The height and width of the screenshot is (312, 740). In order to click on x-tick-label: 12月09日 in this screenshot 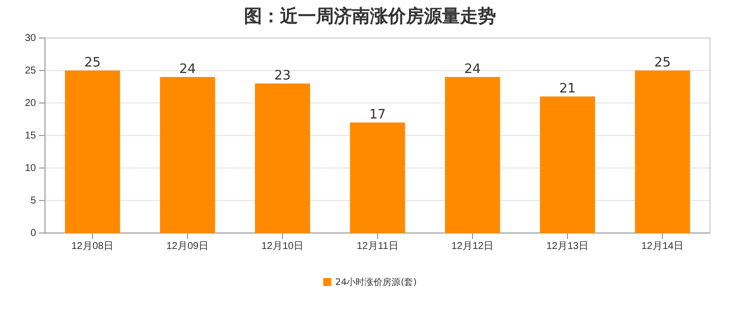, I will do `click(187, 246)`.